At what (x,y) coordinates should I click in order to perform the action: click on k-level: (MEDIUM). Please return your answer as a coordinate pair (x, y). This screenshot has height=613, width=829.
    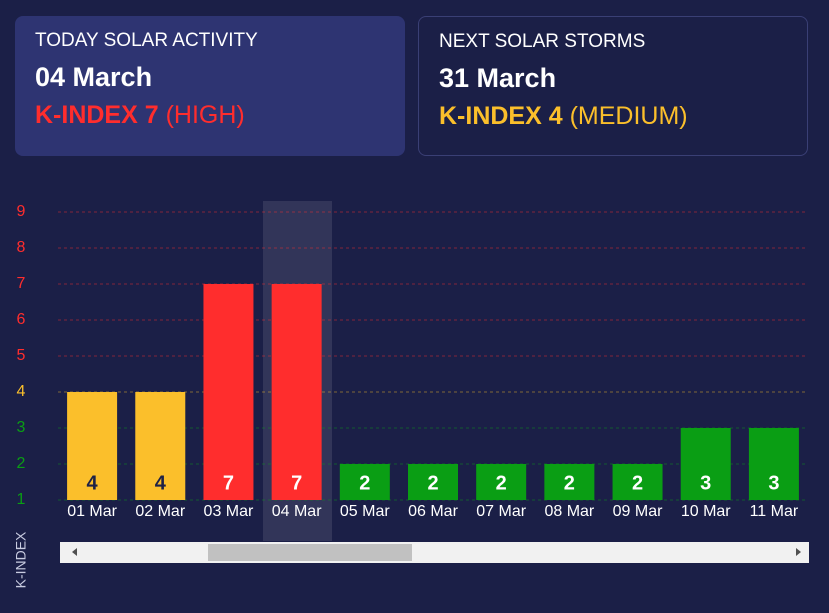
    Looking at the image, I should click on (628, 116).